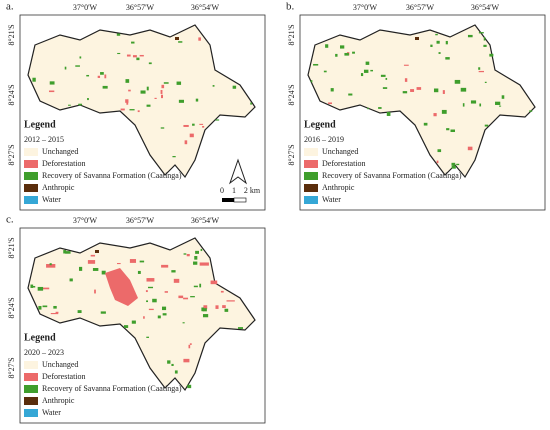 The width and height of the screenshot is (550, 430). Describe the element at coordinates (291, 94) in the screenshot. I see `latitude-label: 8°24'S` at that location.